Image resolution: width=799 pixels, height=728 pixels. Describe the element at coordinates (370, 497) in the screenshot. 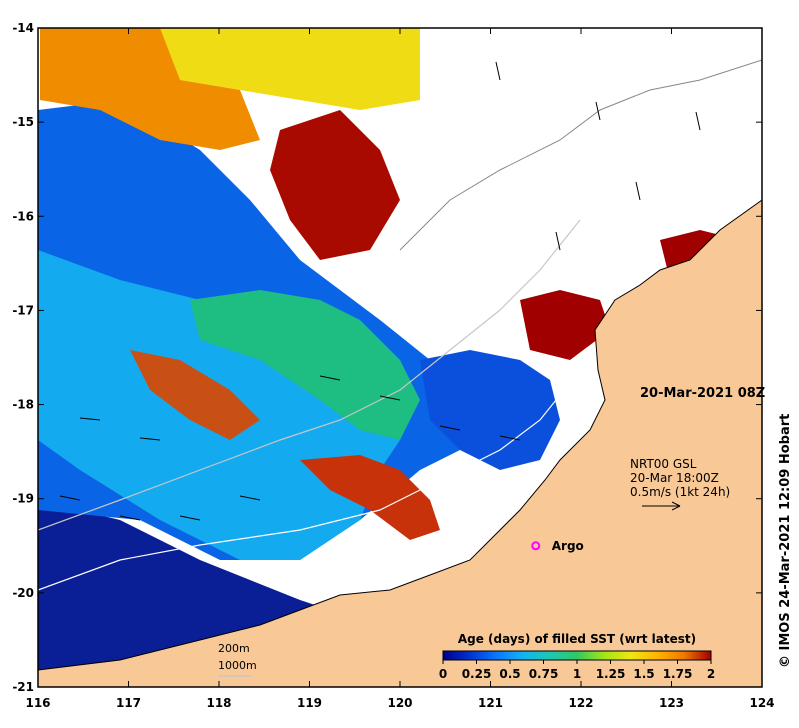

I see `sst-age-zone-red-south` at that location.